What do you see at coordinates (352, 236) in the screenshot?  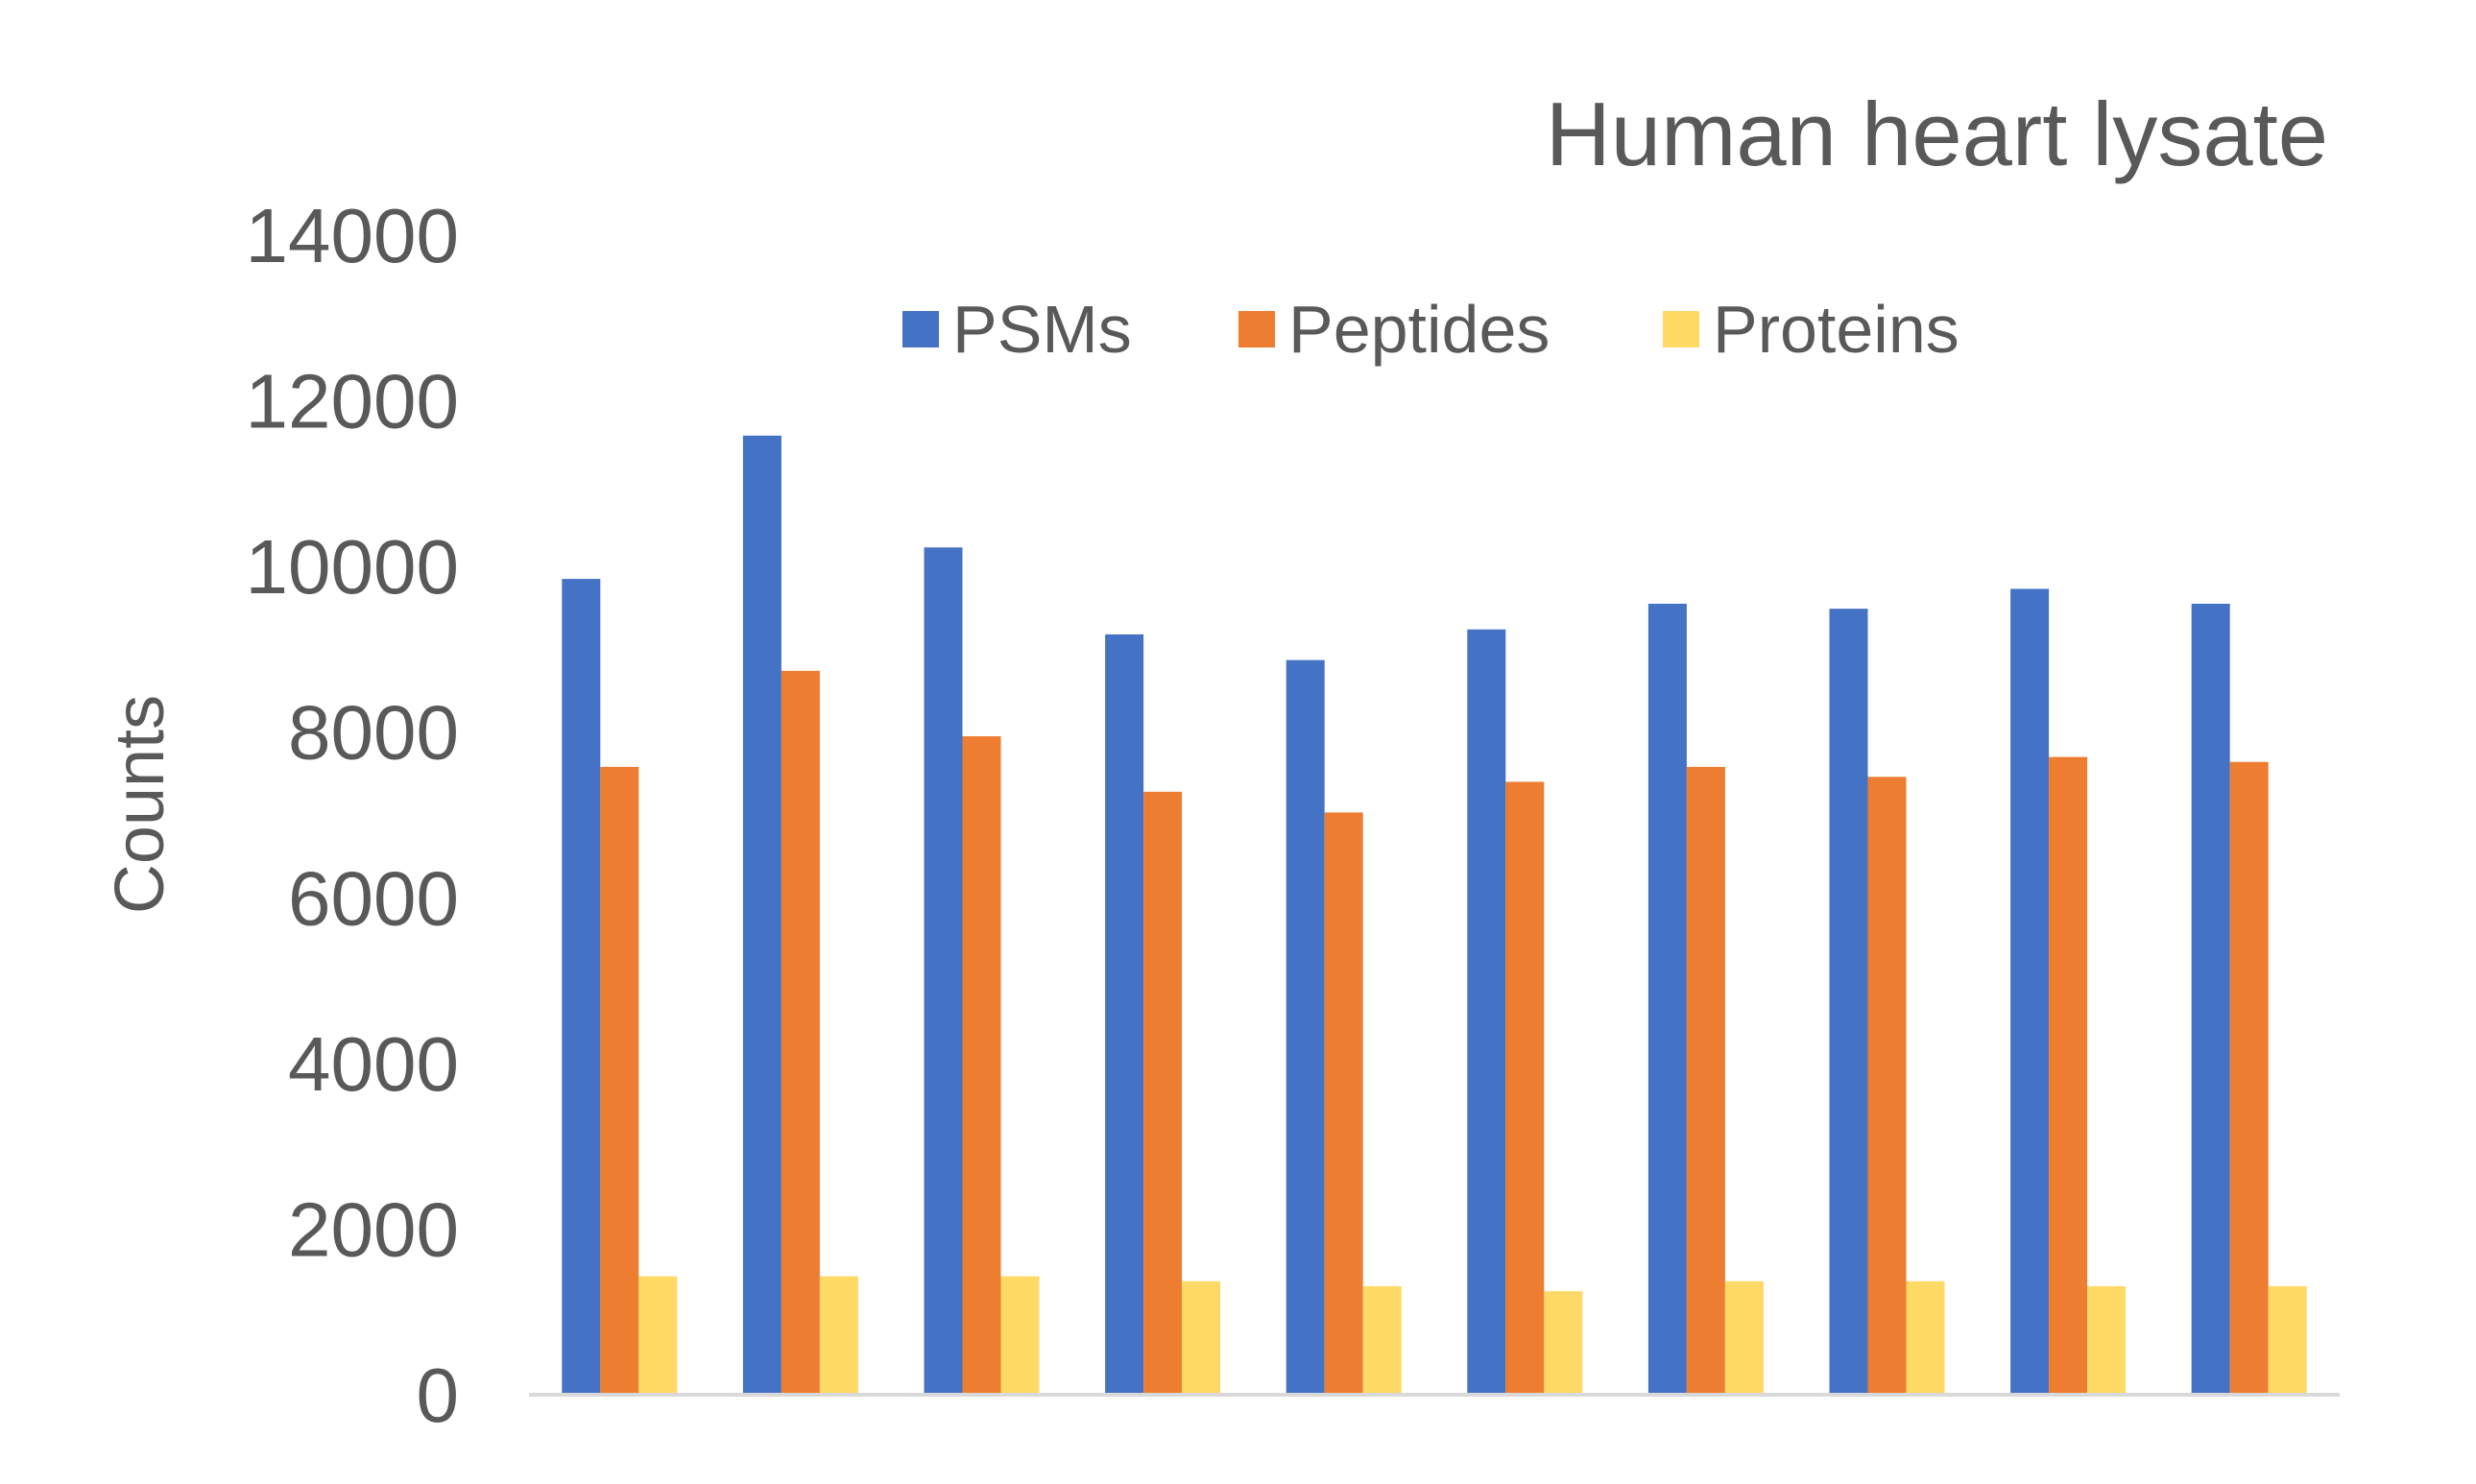 I see `y-tick-label: 14000` at bounding box center [352, 236].